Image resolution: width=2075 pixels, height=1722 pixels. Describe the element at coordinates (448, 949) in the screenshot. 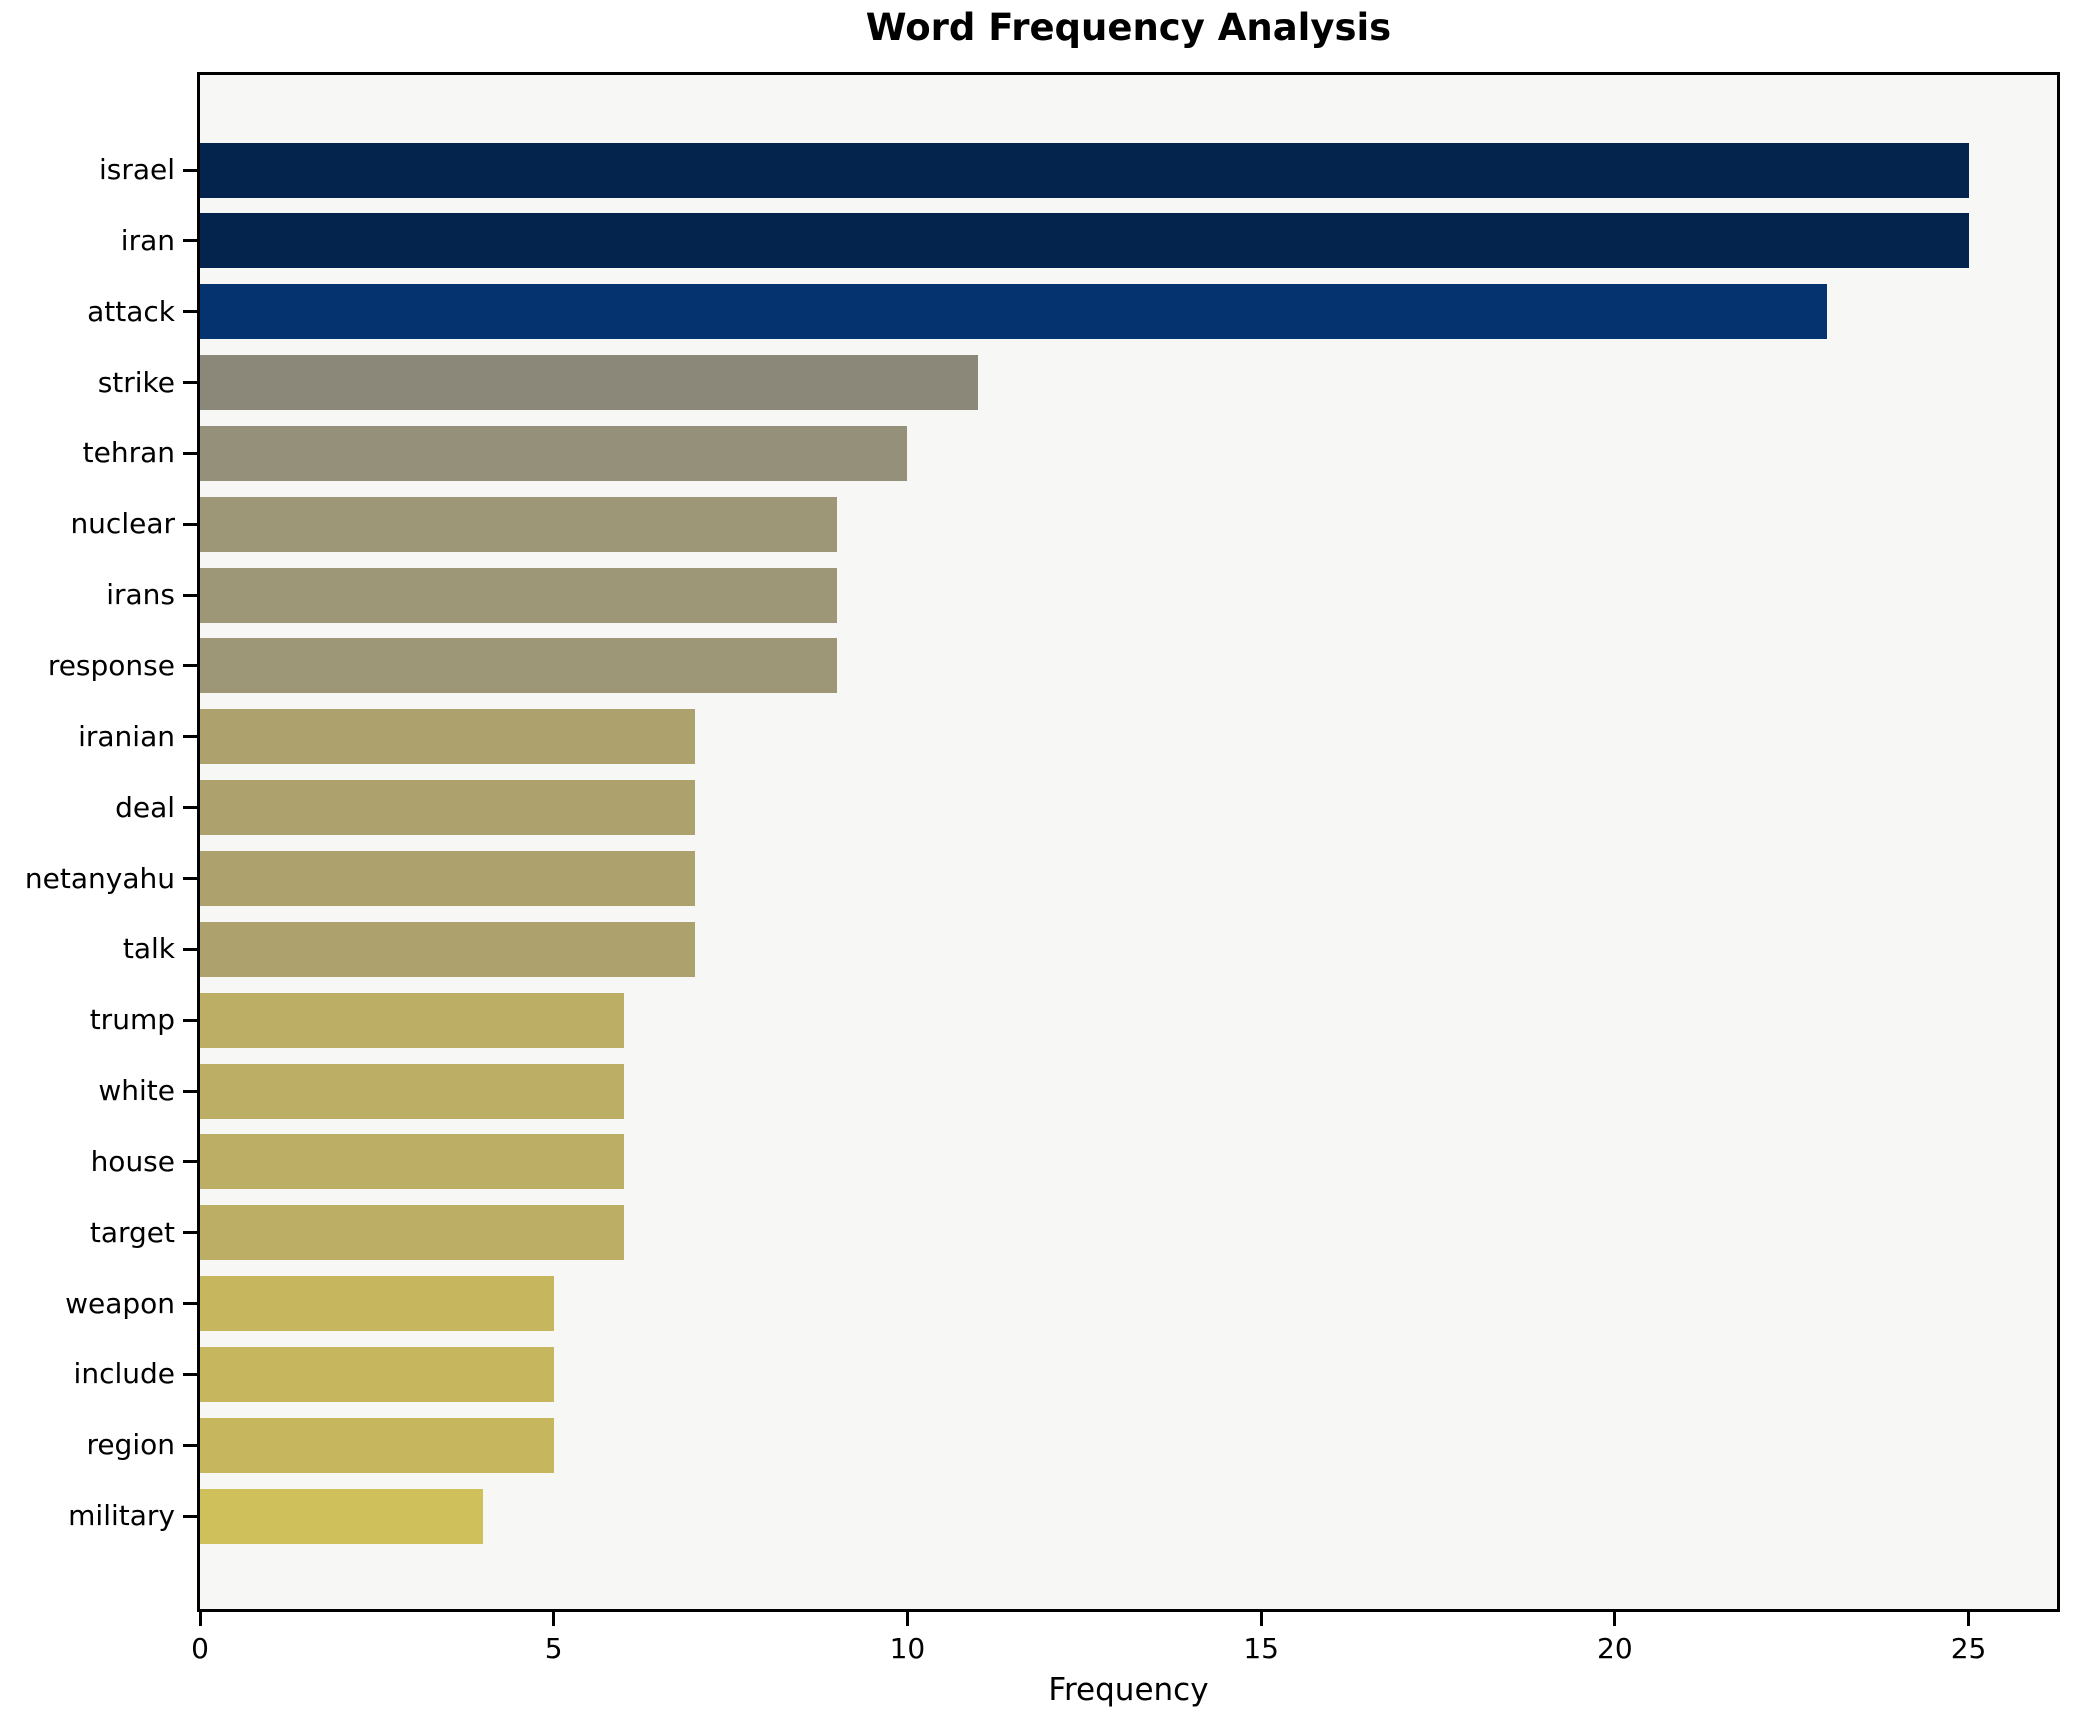

I see `bar-talk` at that location.